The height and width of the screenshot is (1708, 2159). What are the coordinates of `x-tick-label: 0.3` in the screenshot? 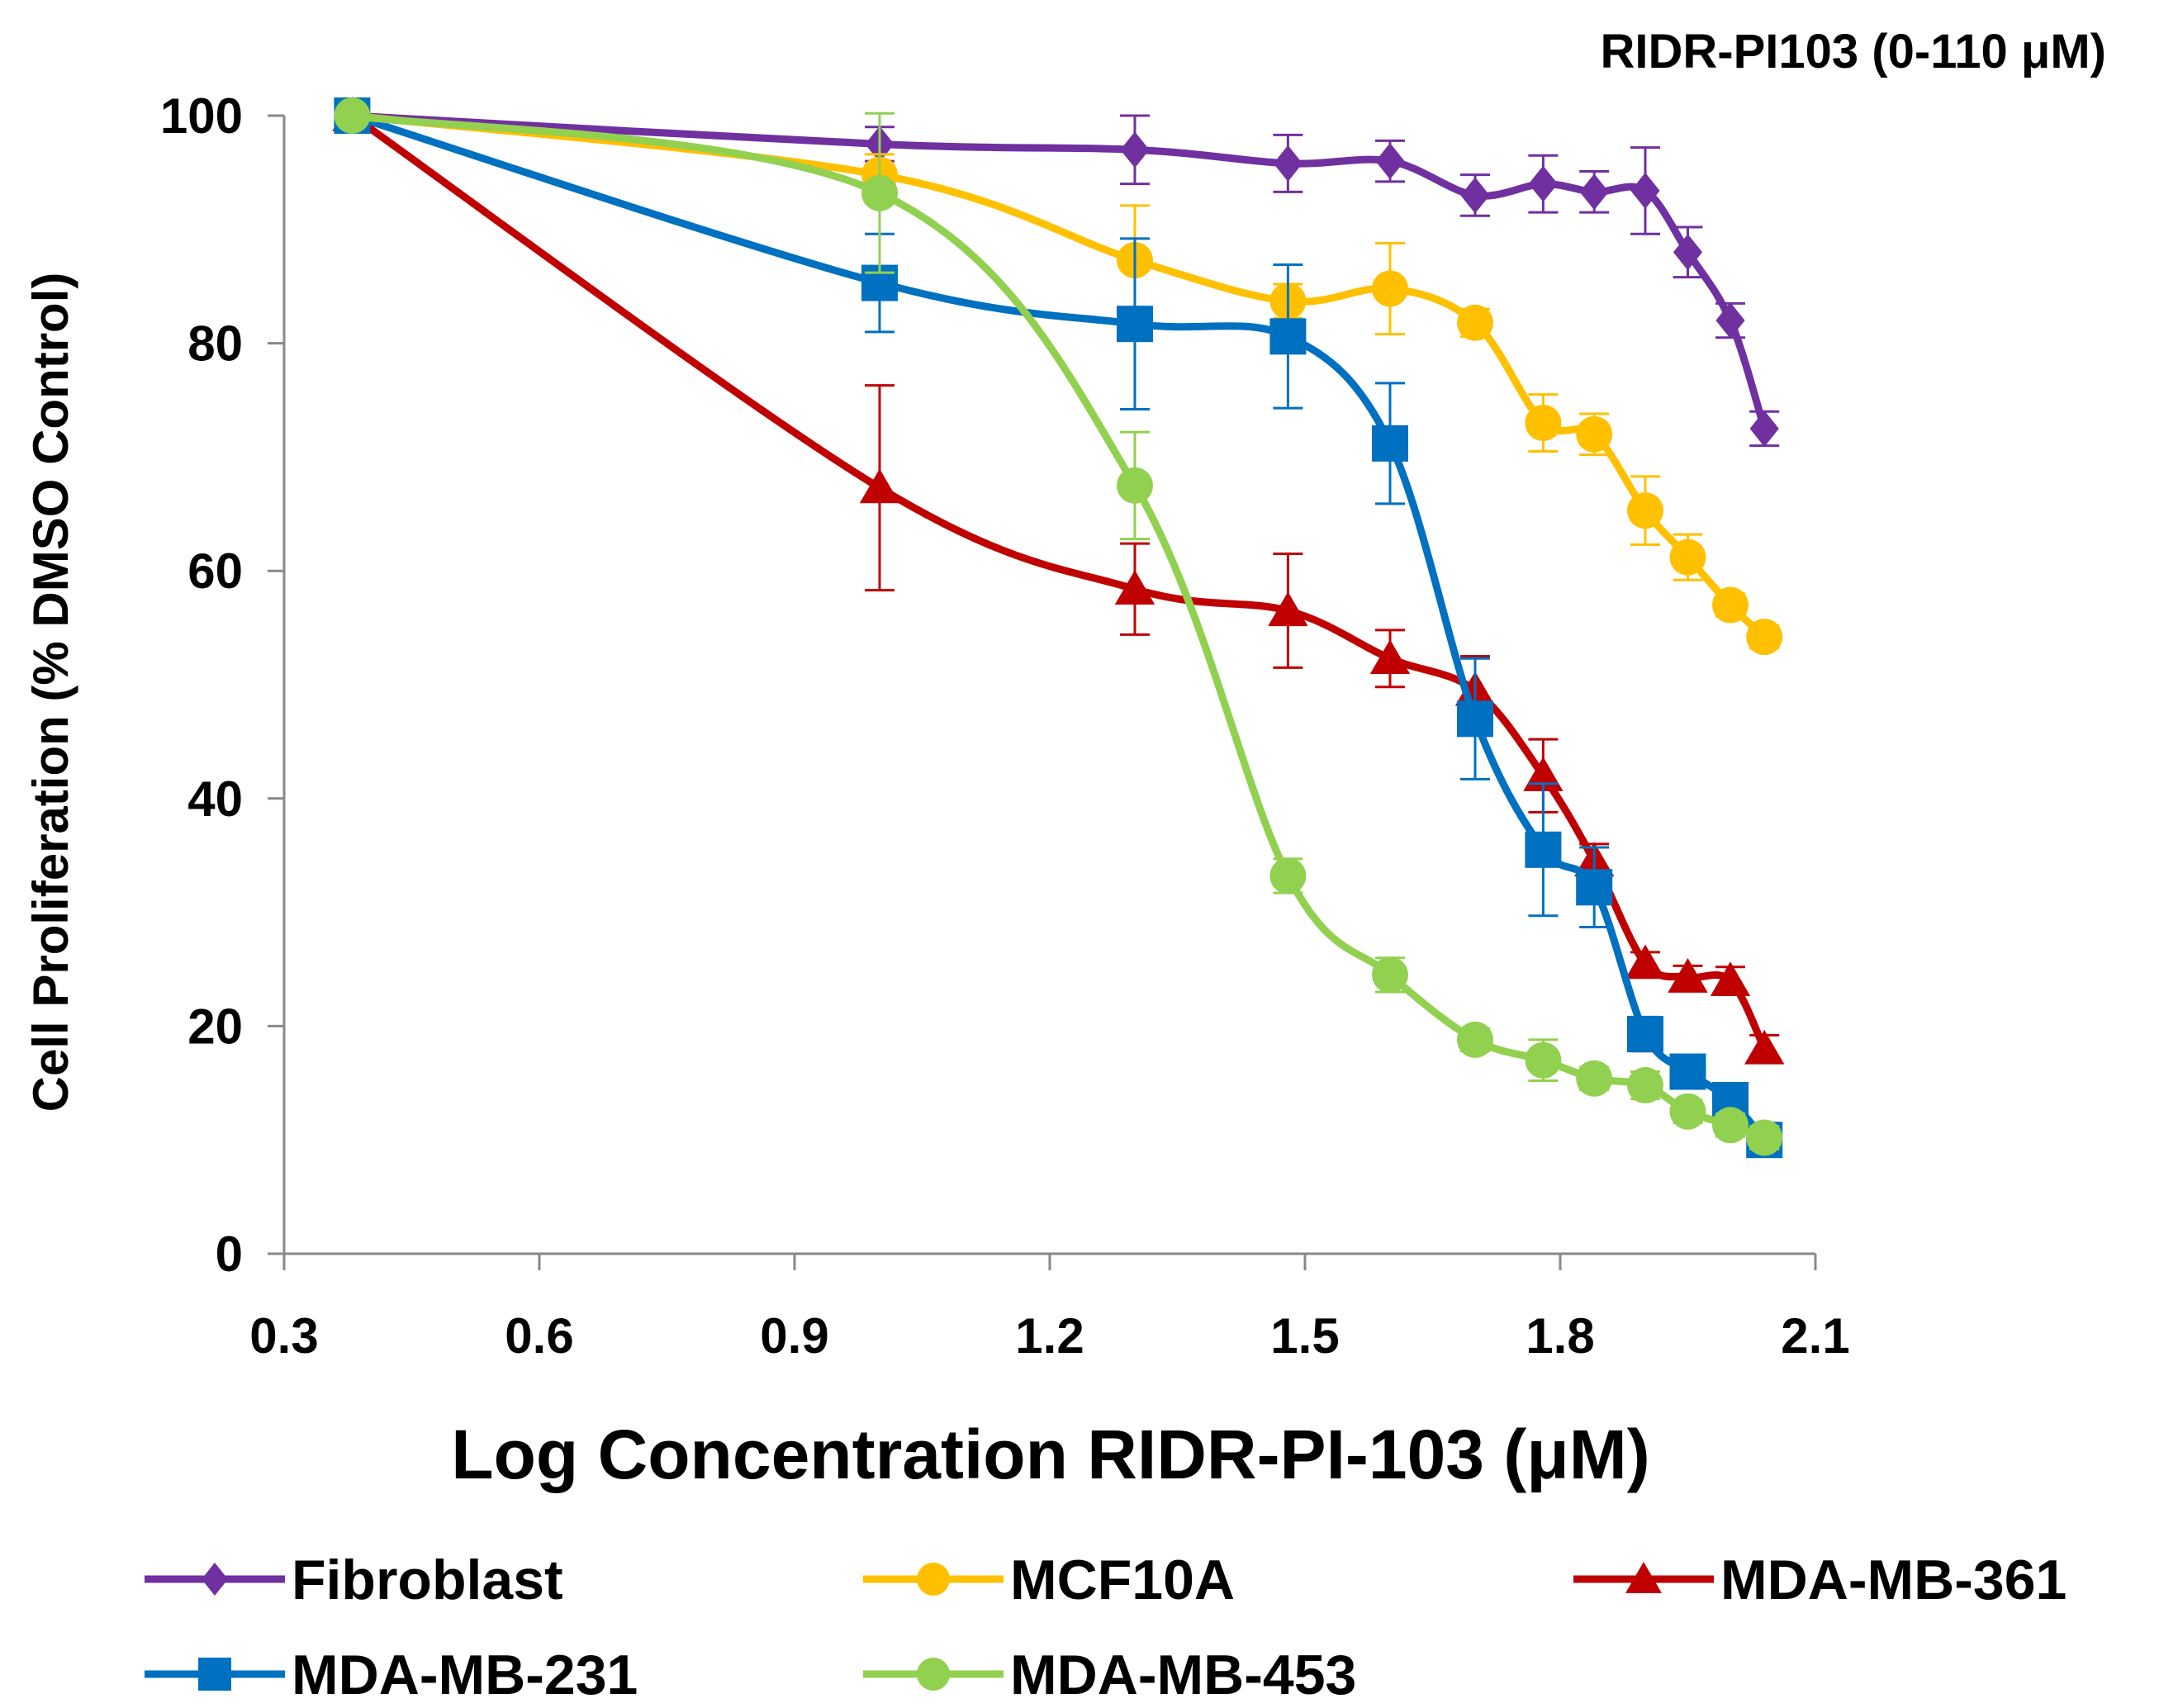 It's located at (283, 1336).